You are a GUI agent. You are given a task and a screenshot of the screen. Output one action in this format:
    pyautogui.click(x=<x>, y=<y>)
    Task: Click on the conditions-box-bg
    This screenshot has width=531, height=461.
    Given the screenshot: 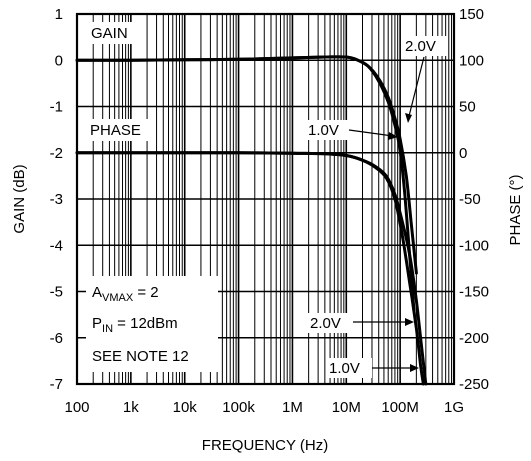 What is the action you would take?
    pyautogui.click(x=152, y=324)
    